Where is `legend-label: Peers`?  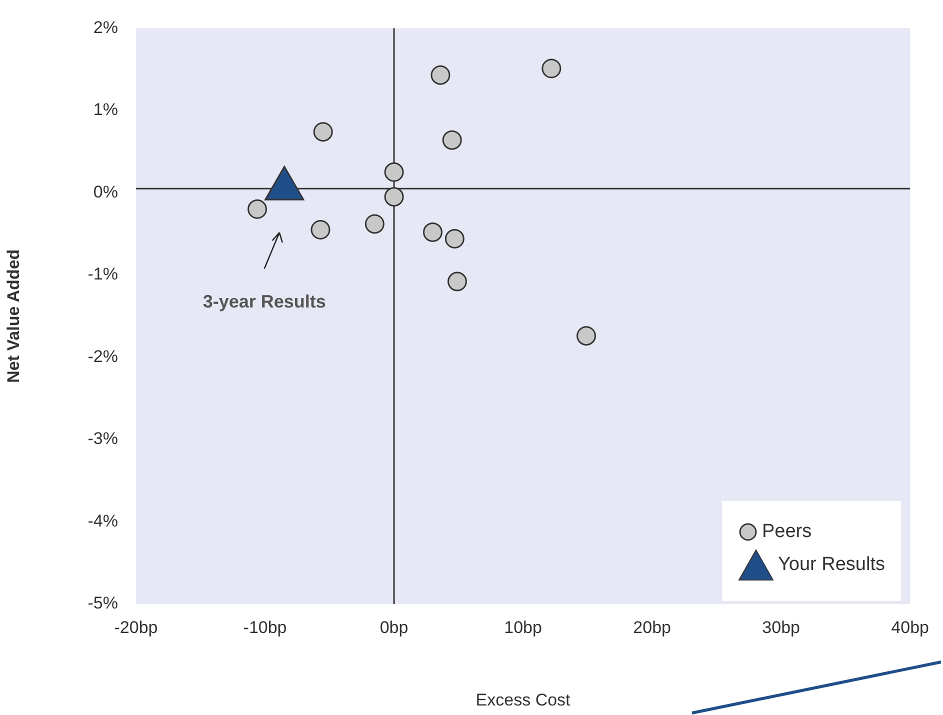 legend-label: Peers is located at coordinates (787, 532).